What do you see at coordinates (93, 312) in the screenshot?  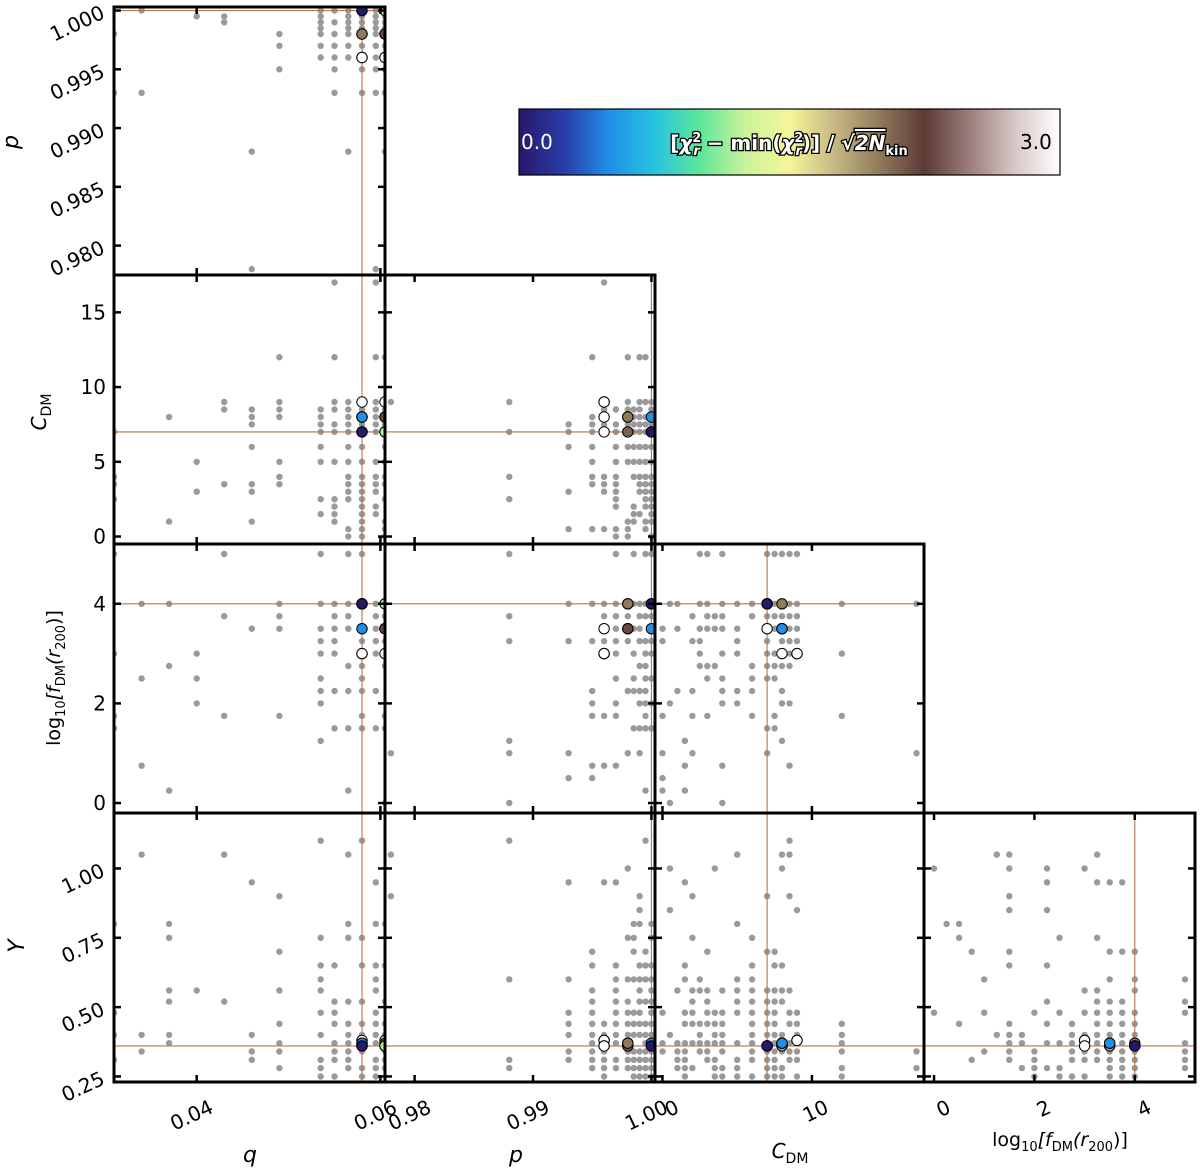 I see `y-tick-label: 15` at bounding box center [93, 312].